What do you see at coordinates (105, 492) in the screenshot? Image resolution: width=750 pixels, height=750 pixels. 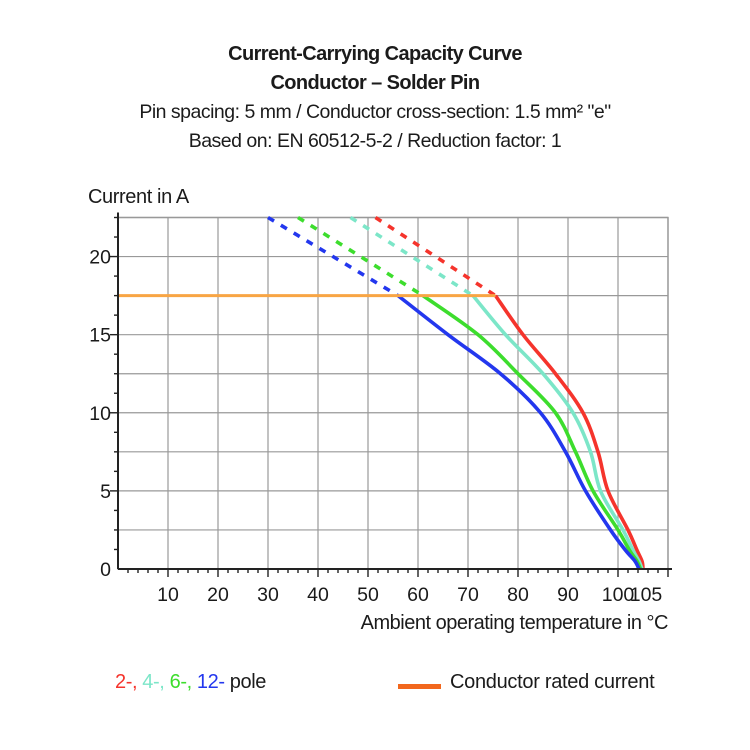 I see `y-tick-label-5: 5` at bounding box center [105, 492].